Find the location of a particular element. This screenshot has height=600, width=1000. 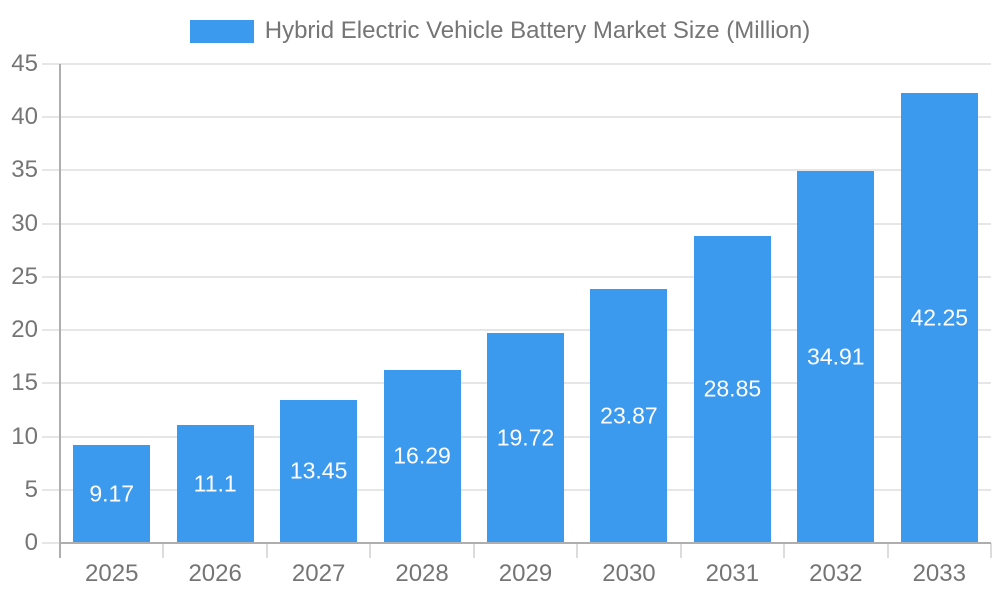

x-axis-tick-label: 2025 is located at coordinates (112, 573).